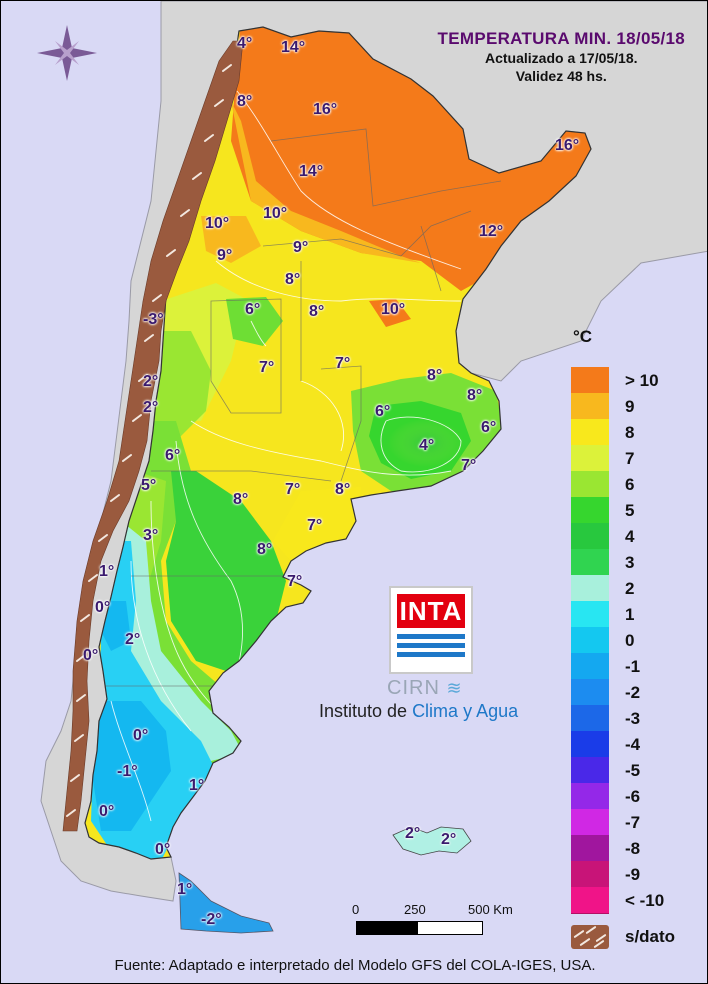 This screenshot has height=984, width=708. I want to click on institute-name: Instituto de Clima y Agua, so click(418, 711).